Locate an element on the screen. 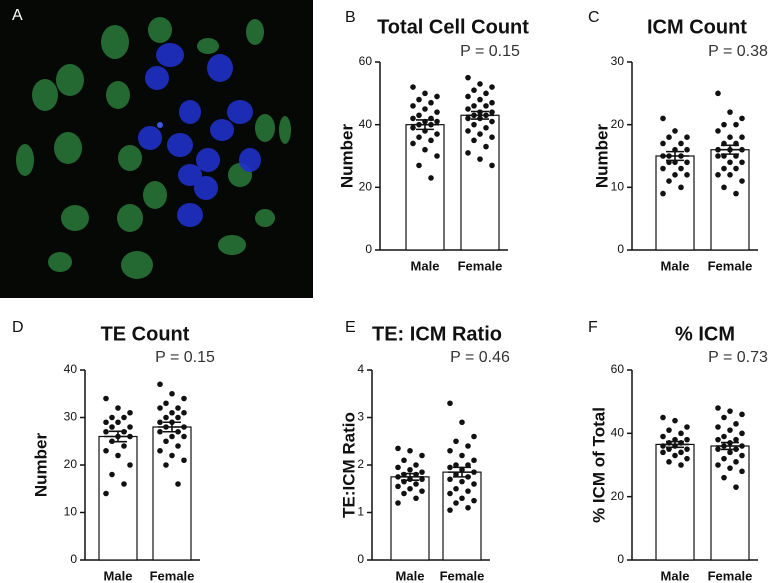 The width and height of the screenshot is (778, 583). chart-title: TE: ICM Ratio is located at coordinates (437, 334).